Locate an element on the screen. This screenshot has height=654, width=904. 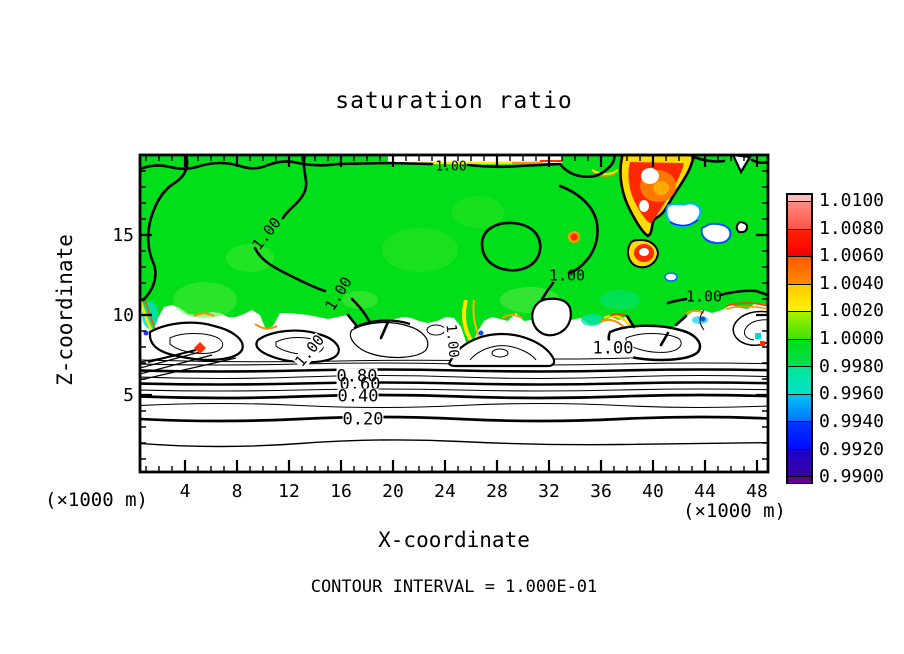
x-tick-label: 16 is located at coordinates (341, 491).